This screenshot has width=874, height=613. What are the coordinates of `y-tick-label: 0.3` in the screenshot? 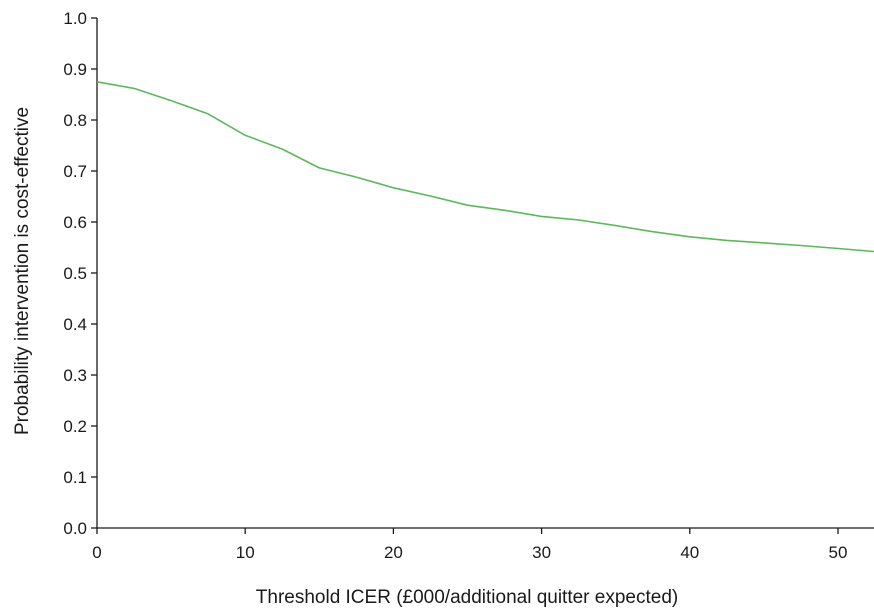 It's located at (75, 375).